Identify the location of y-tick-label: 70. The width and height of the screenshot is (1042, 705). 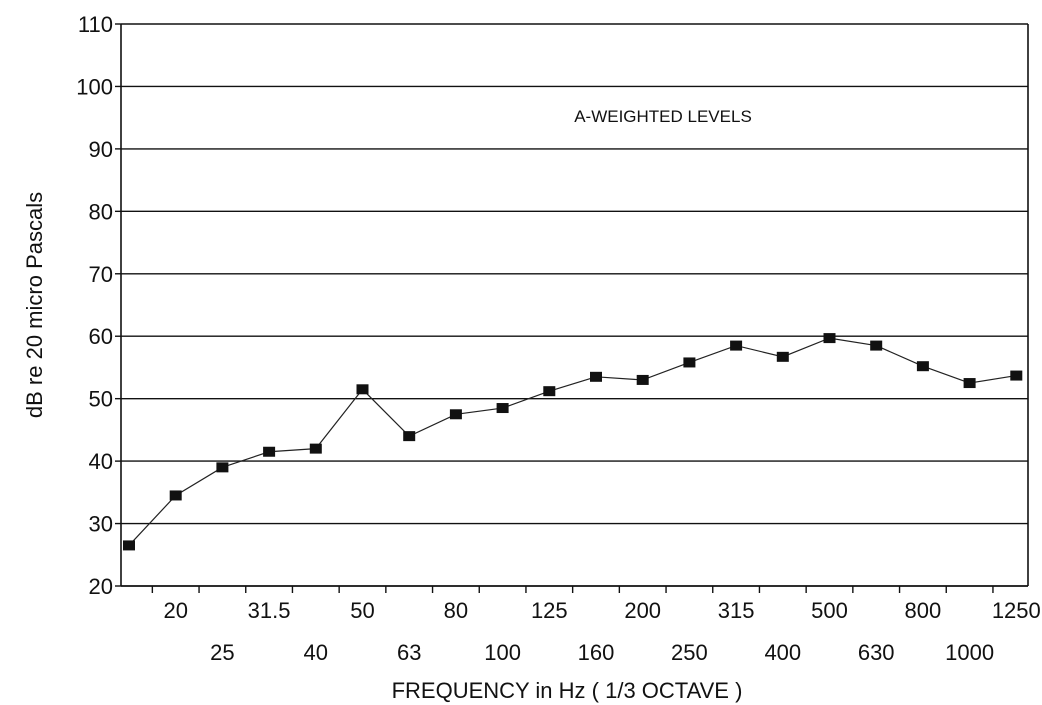
(101, 274).